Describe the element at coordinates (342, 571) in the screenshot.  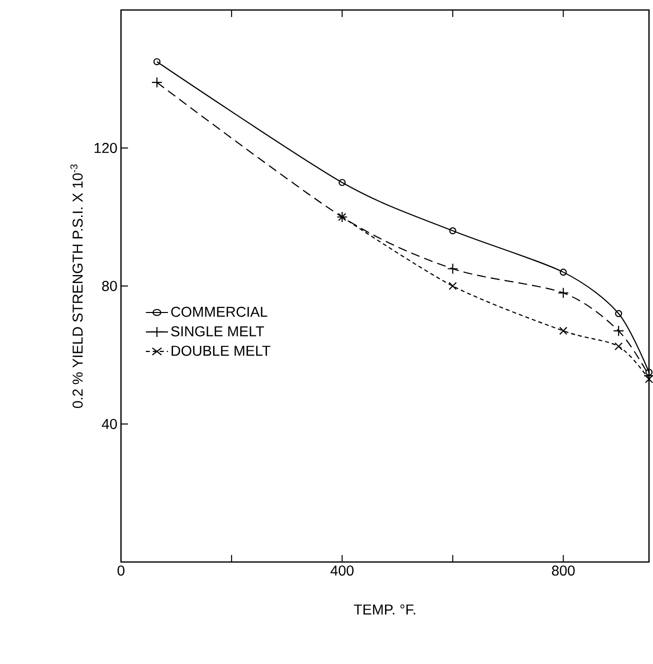
I see `x-tick-label: 400` at that location.